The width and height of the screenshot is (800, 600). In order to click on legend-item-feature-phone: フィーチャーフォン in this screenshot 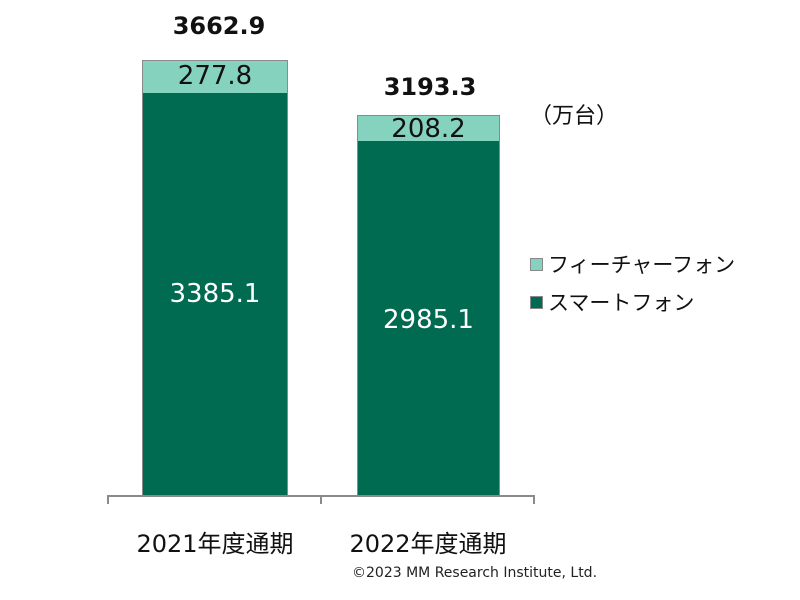, I will do `click(632, 264)`.